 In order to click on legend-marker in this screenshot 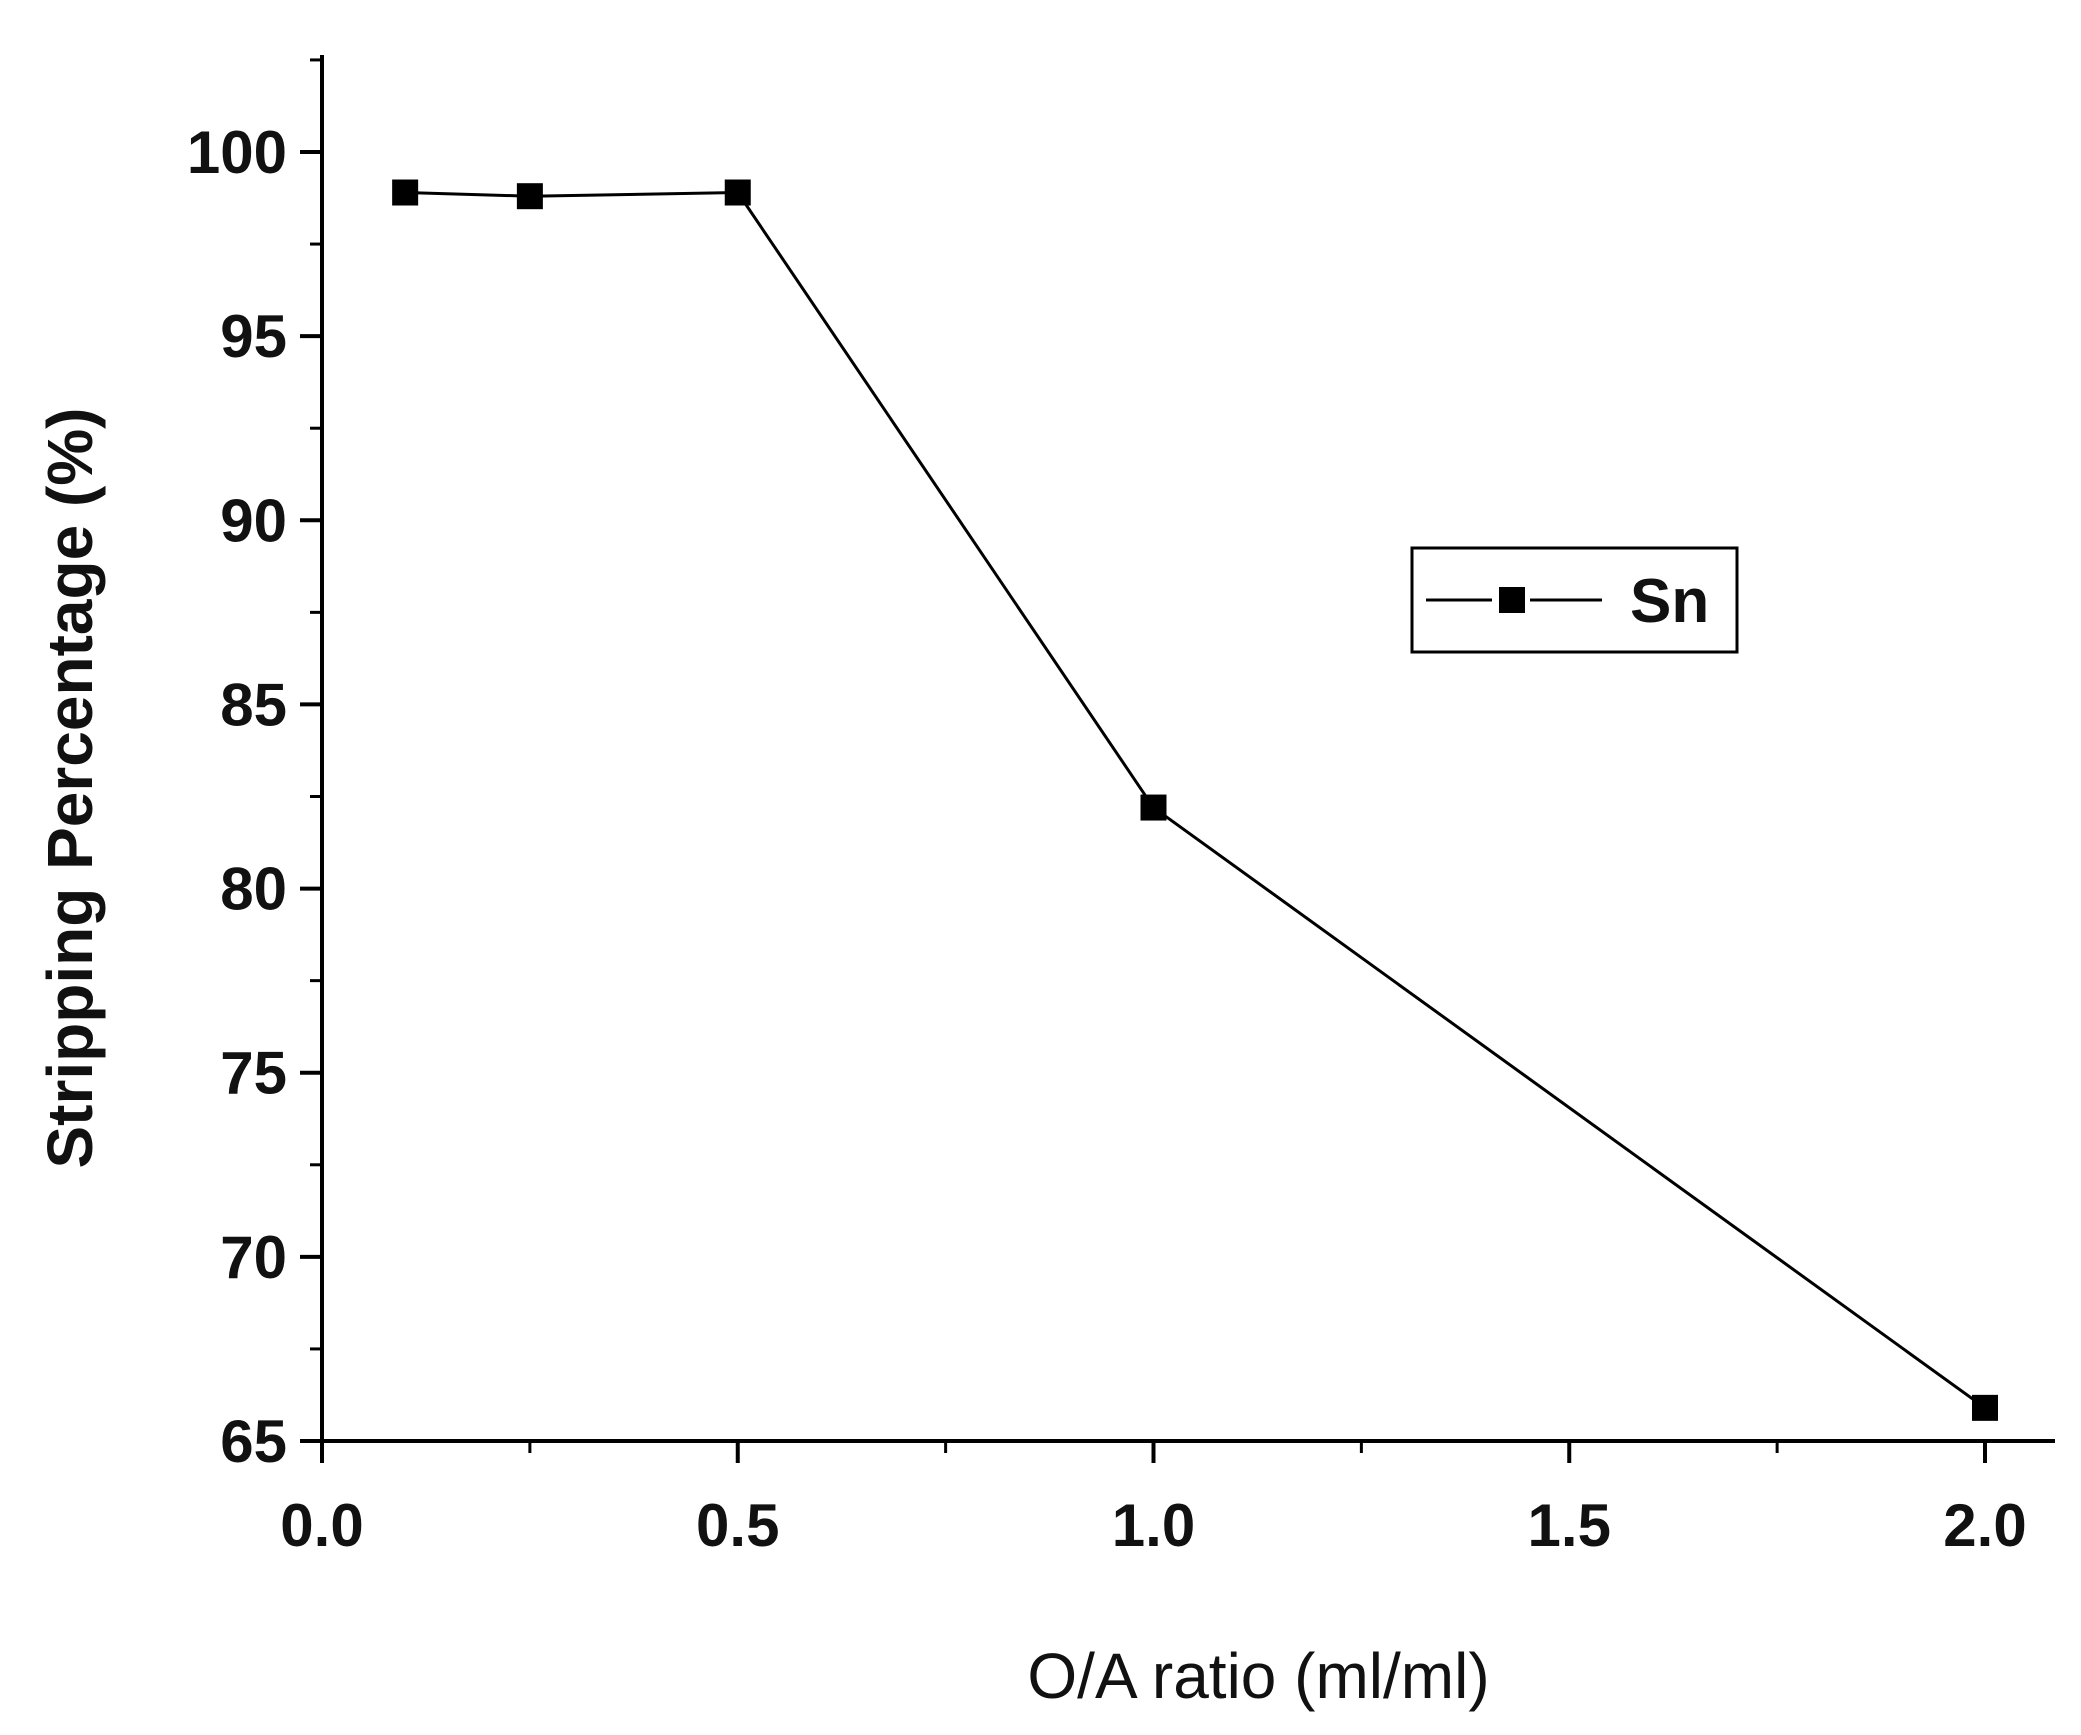, I will do `click(1512, 600)`.